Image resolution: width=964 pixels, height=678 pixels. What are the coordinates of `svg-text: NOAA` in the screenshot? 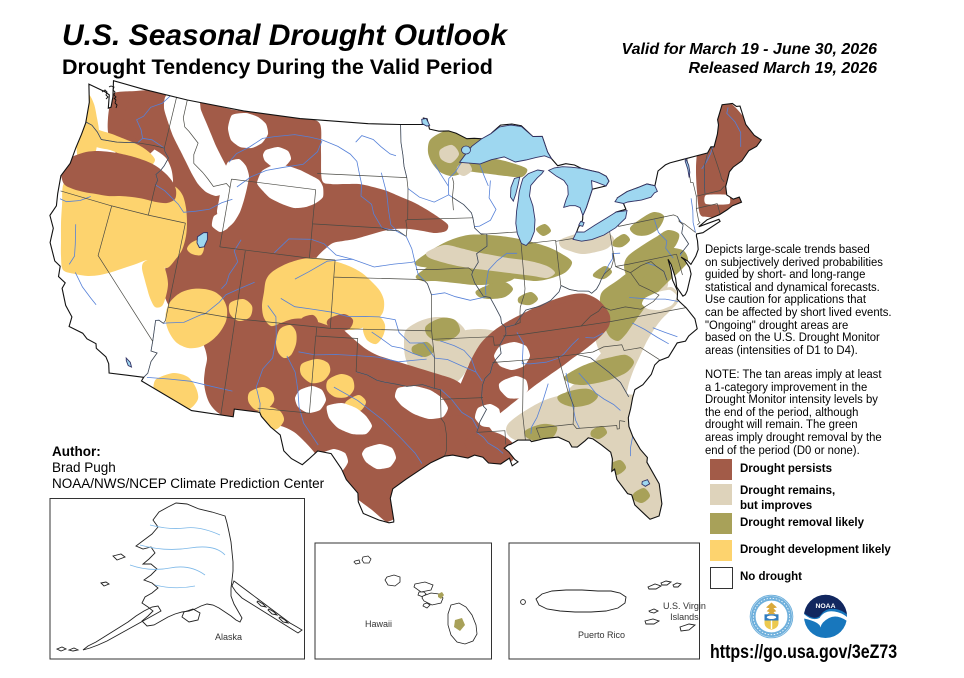 It's located at (825, 606).